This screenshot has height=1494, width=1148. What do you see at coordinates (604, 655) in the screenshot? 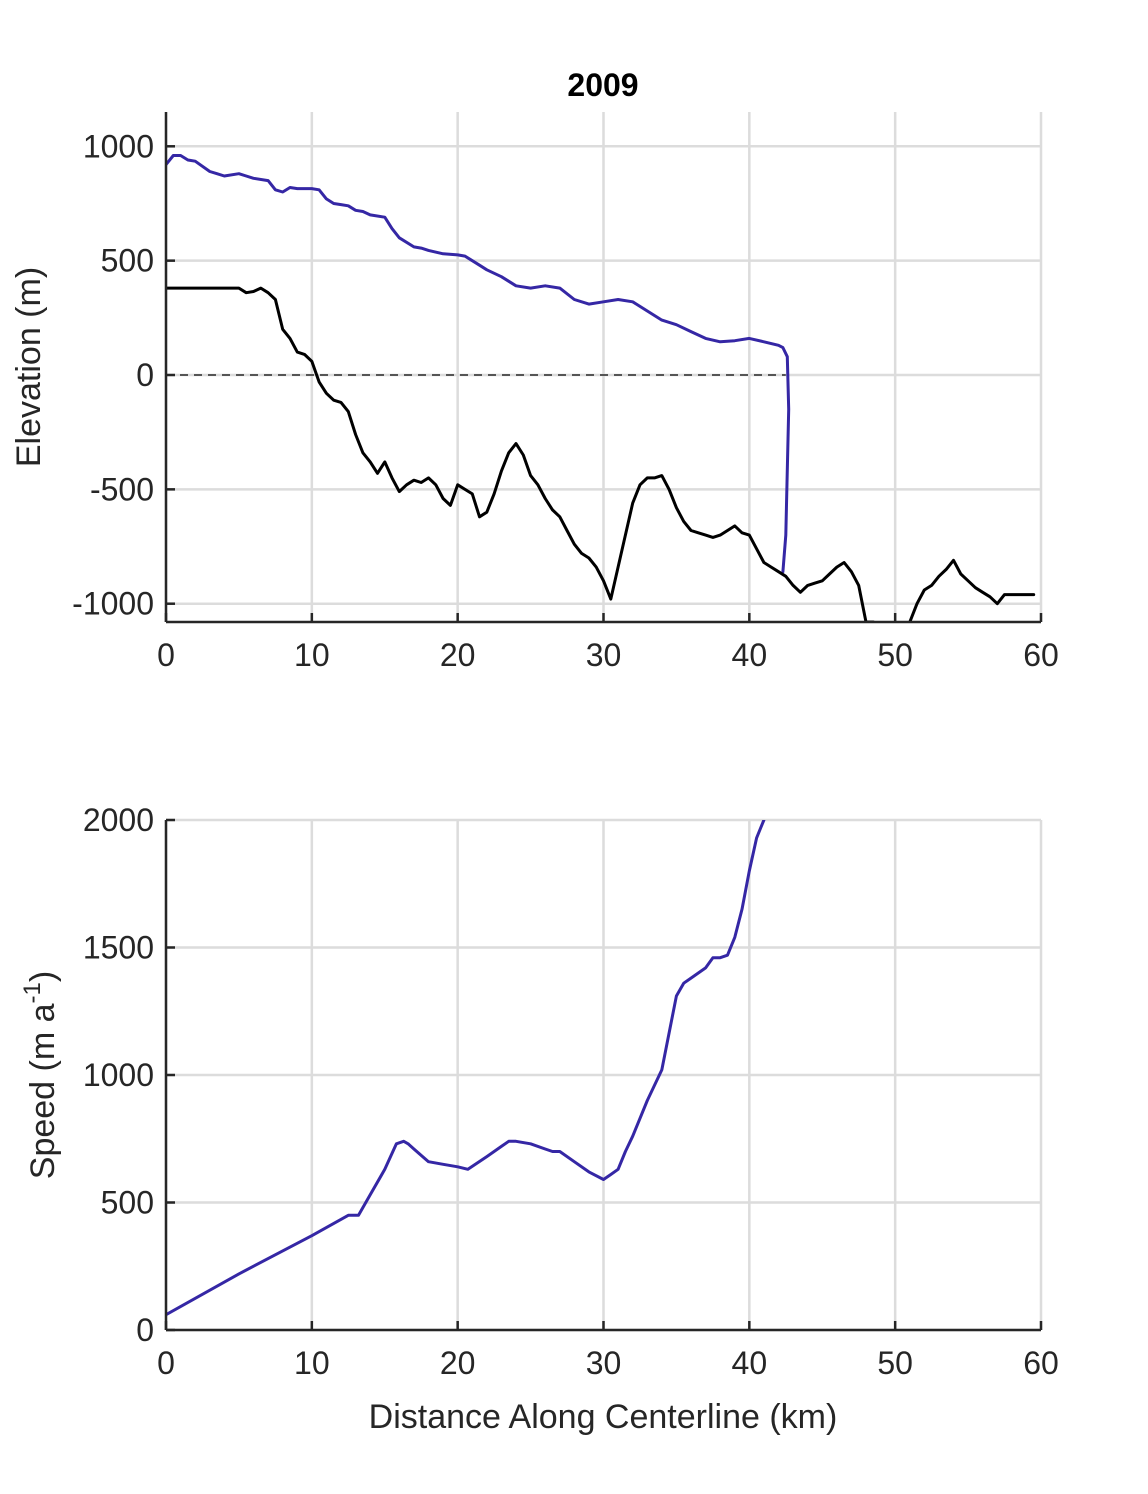
I see `elevation-x-tick-label: 30` at bounding box center [604, 655].